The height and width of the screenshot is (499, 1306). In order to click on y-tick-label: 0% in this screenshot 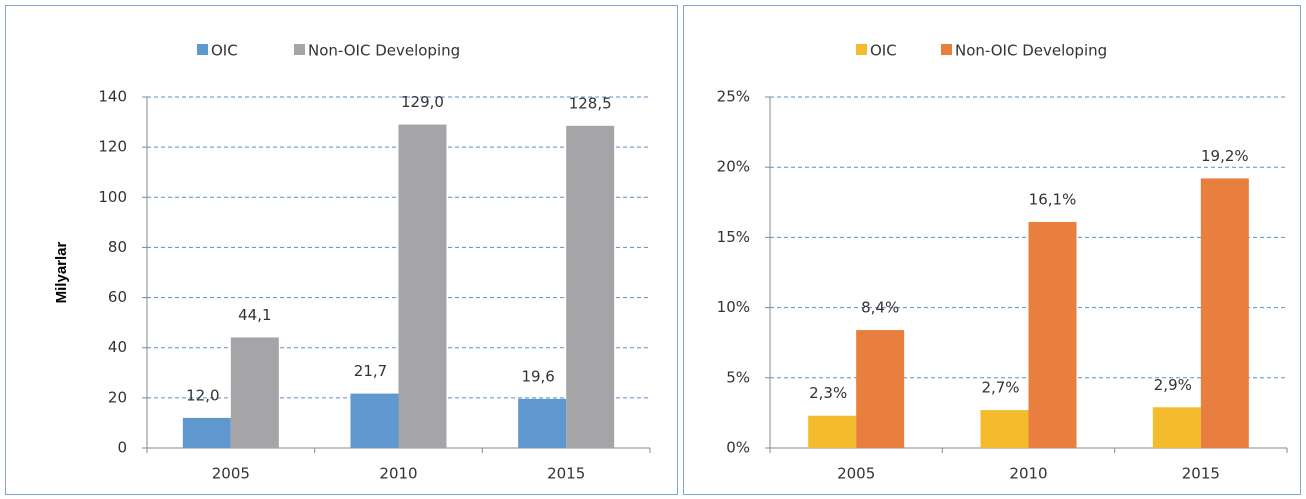, I will do `click(738, 448)`.